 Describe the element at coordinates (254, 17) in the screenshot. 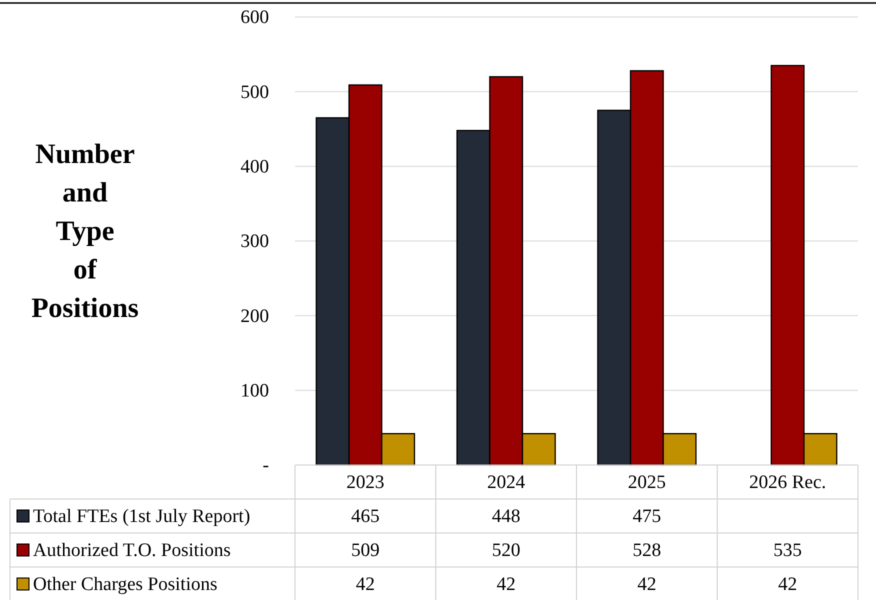

I see `y-tick-label: 600` at that location.